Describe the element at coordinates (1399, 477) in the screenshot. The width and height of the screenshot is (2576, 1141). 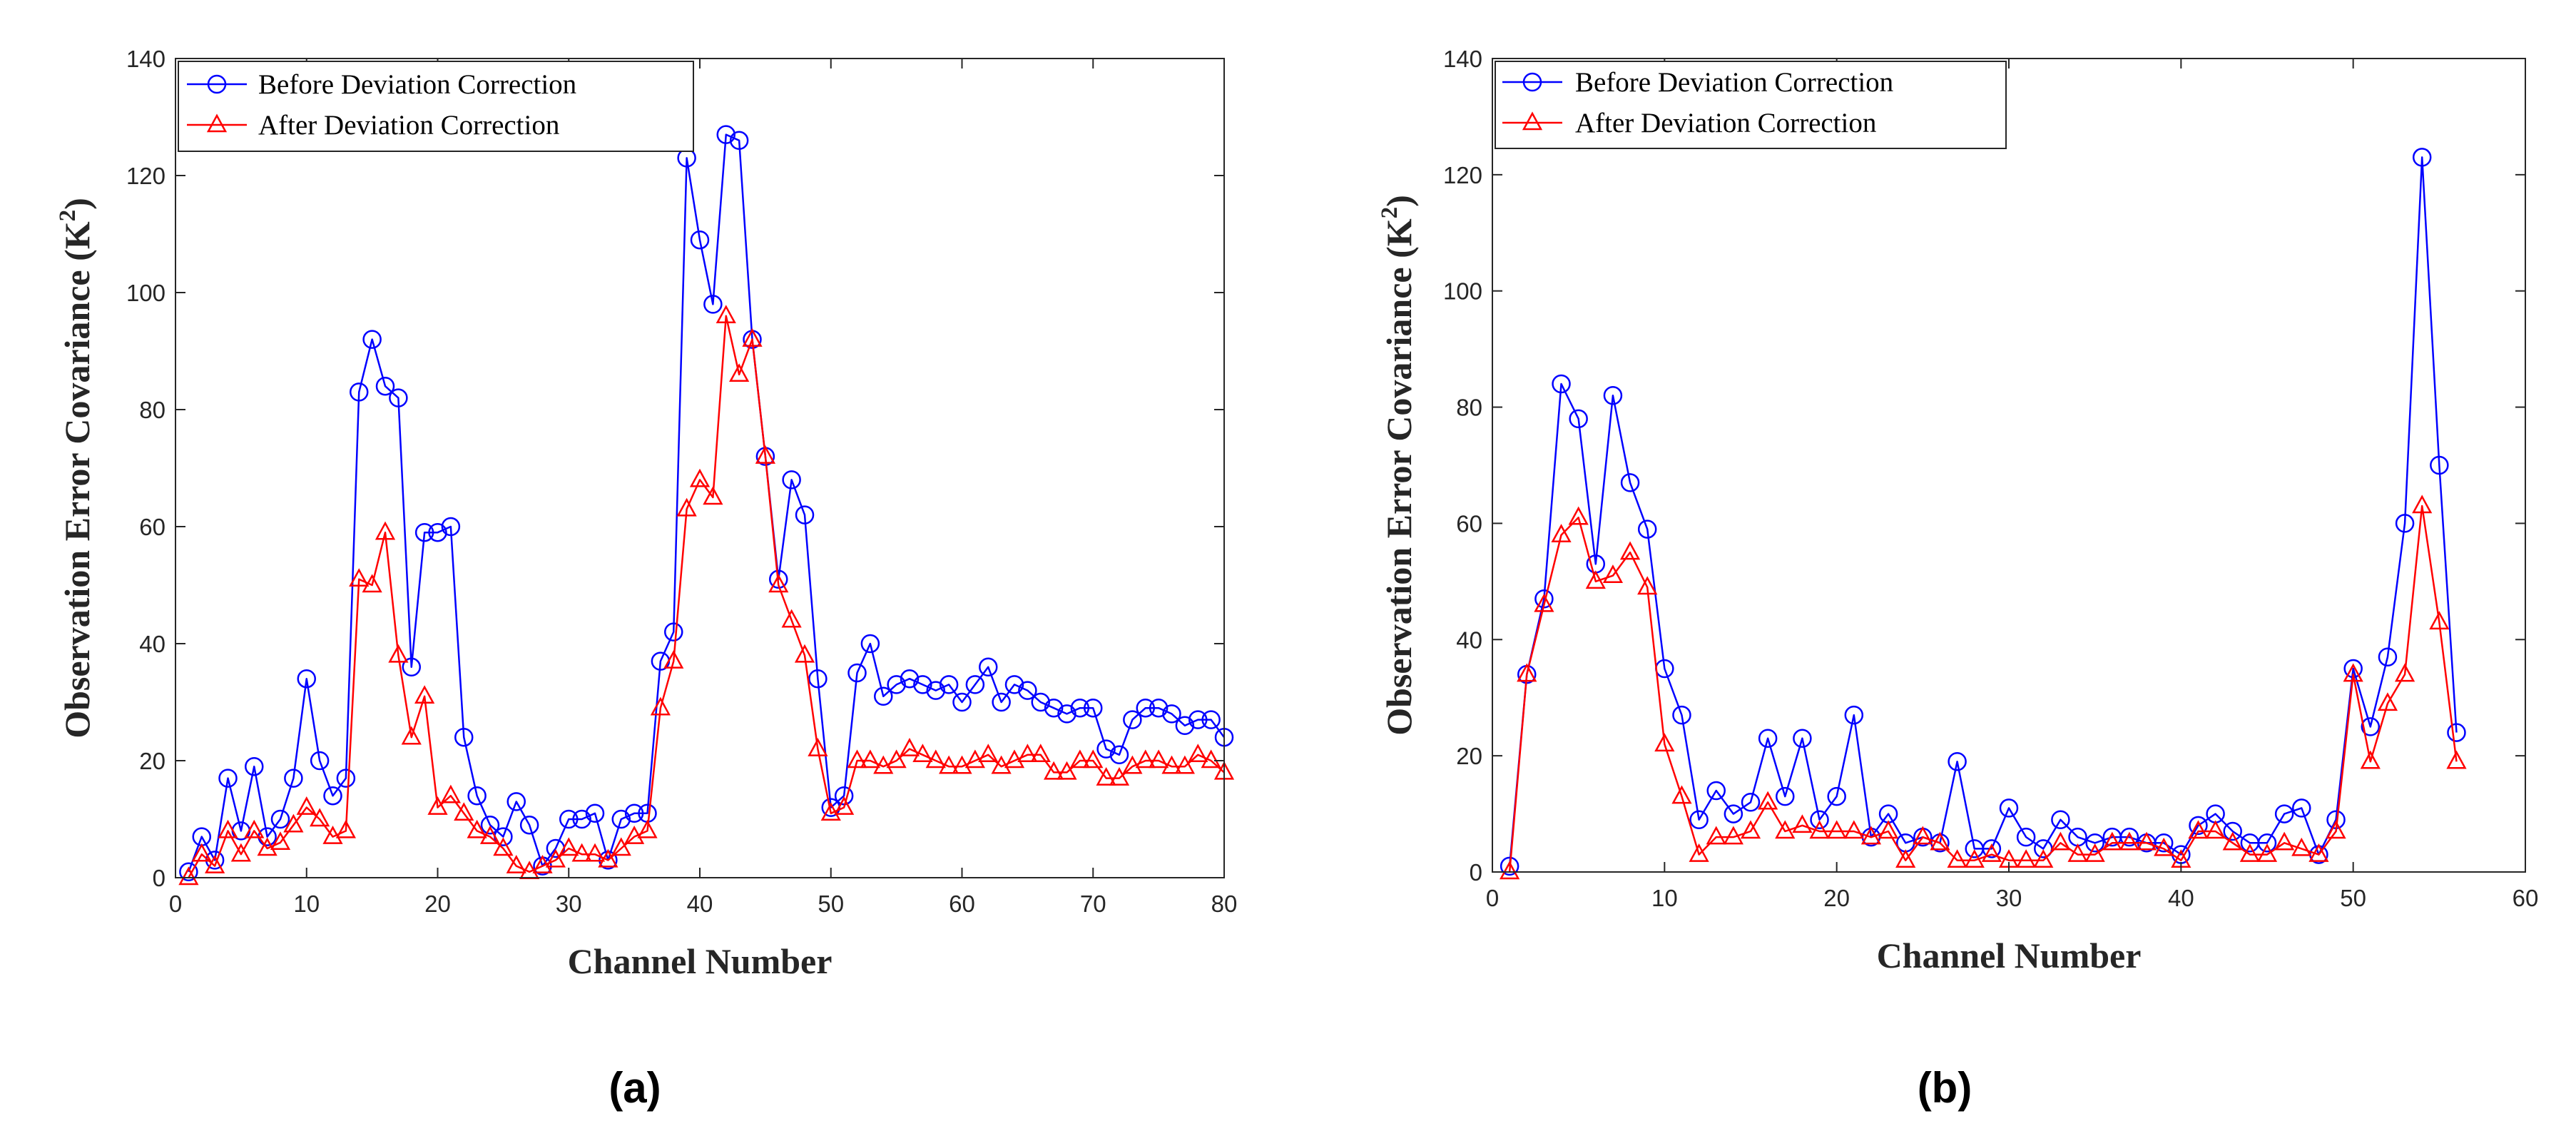
I see `chart-b-ylabel-text: Observation Error Covariance (K` at that location.